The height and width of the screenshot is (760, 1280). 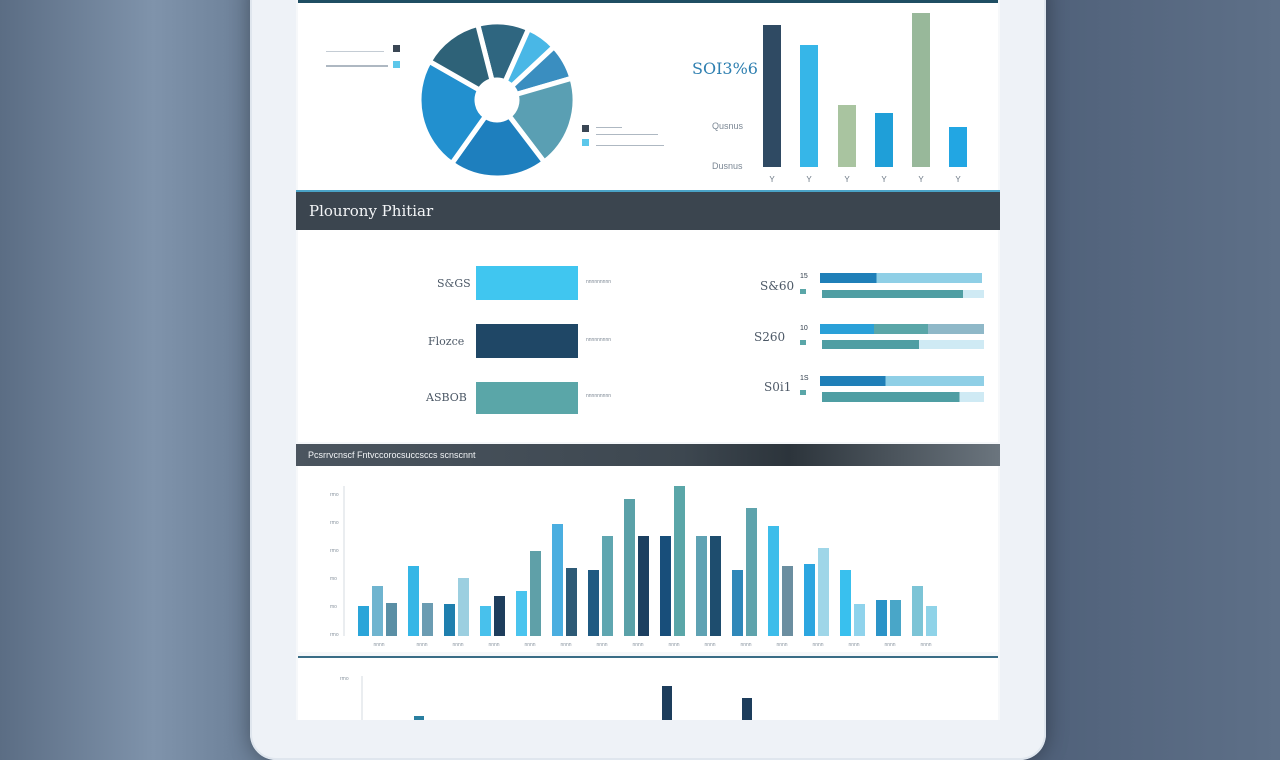 What do you see at coordinates (446, 341) in the screenshot?
I see `metric-label: Flozce` at bounding box center [446, 341].